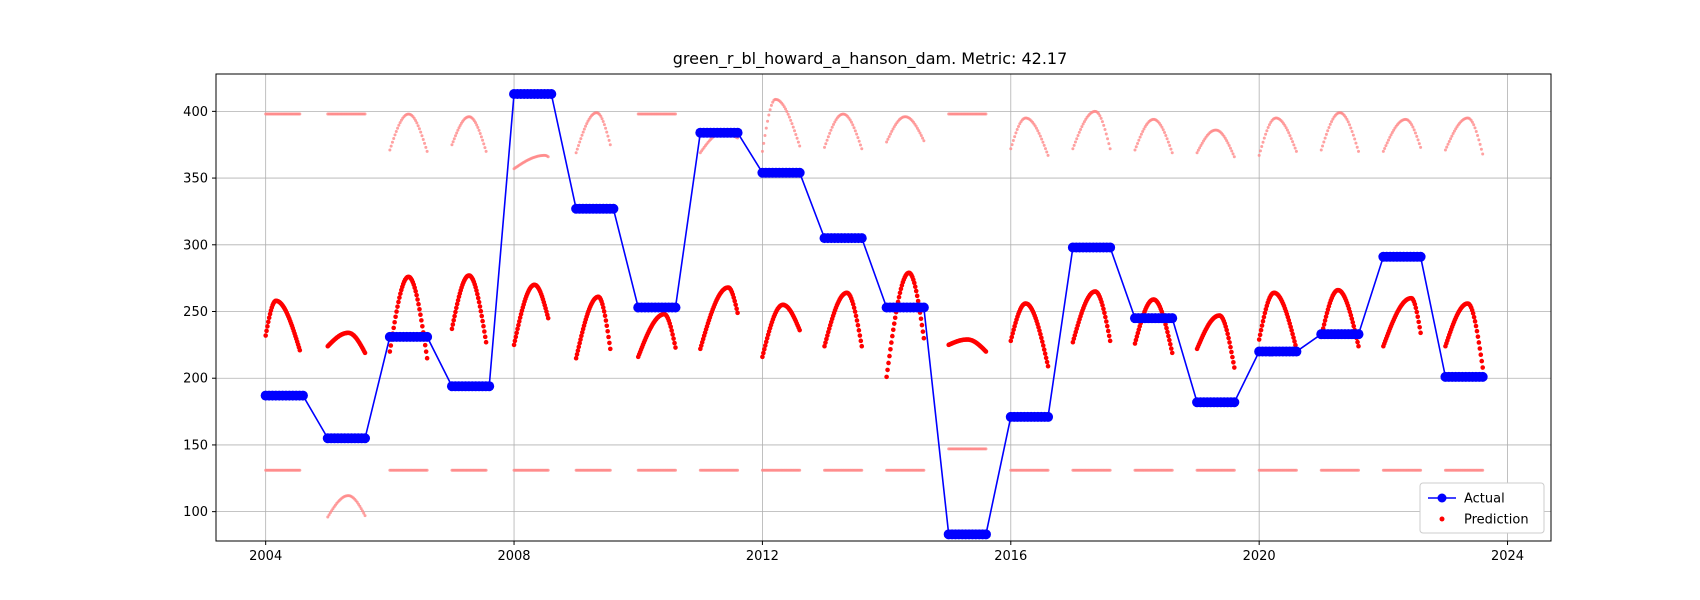 This screenshot has width=1700, height=600. I want to click on actual-point, so click(861, 238).